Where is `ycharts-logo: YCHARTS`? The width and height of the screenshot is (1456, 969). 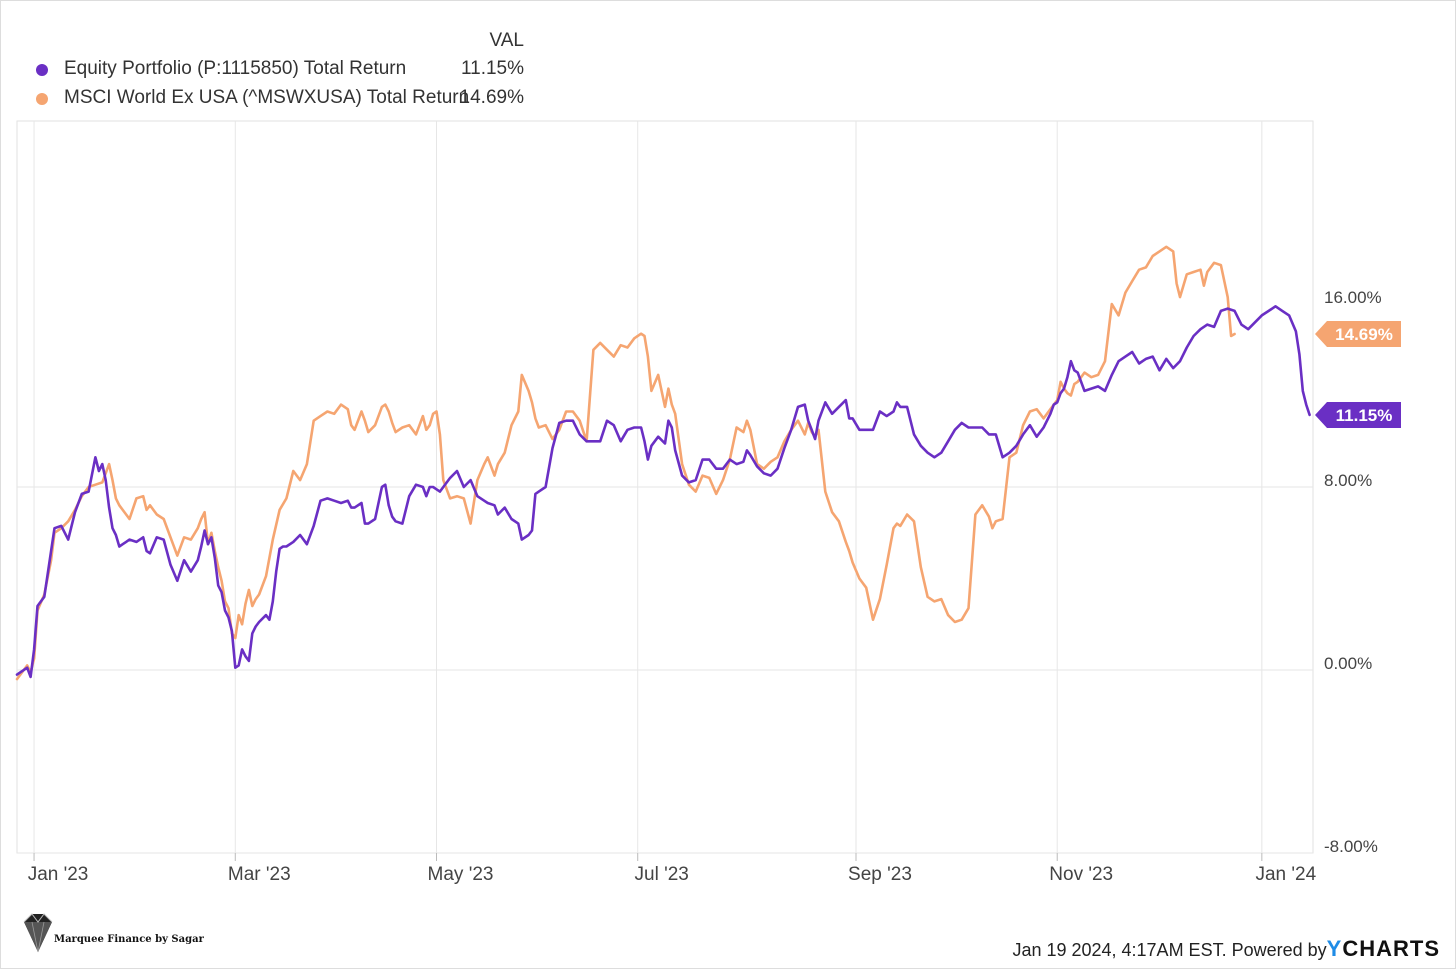 ycharts-logo: YCHARTS is located at coordinates (1383, 948).